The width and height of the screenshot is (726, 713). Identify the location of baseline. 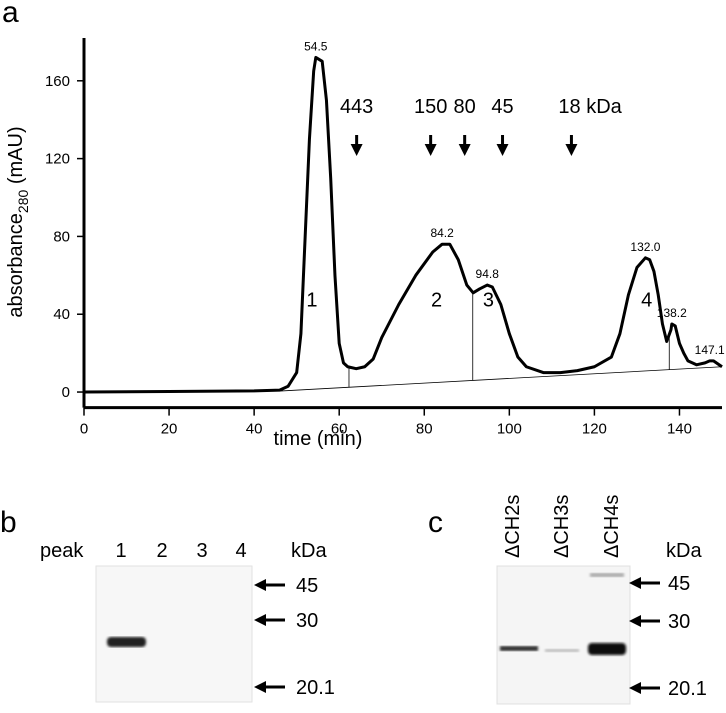
(501, 379).